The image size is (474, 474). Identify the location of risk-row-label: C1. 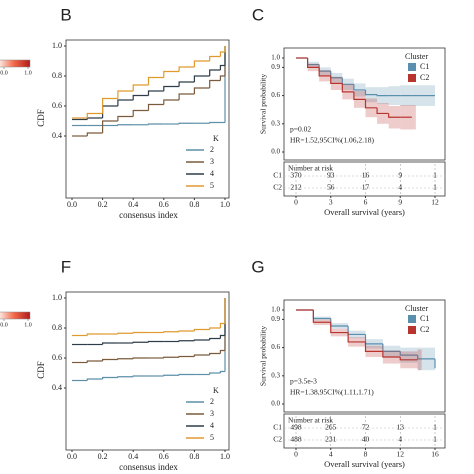
(277, 175).